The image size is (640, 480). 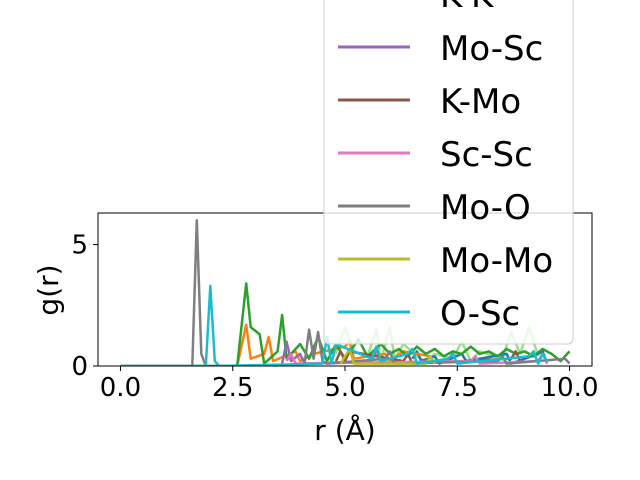 What do you see at coordinates (79, 246) in the screenshot?
I see `y-tick-label: 5` at bounding box center [79, 246].